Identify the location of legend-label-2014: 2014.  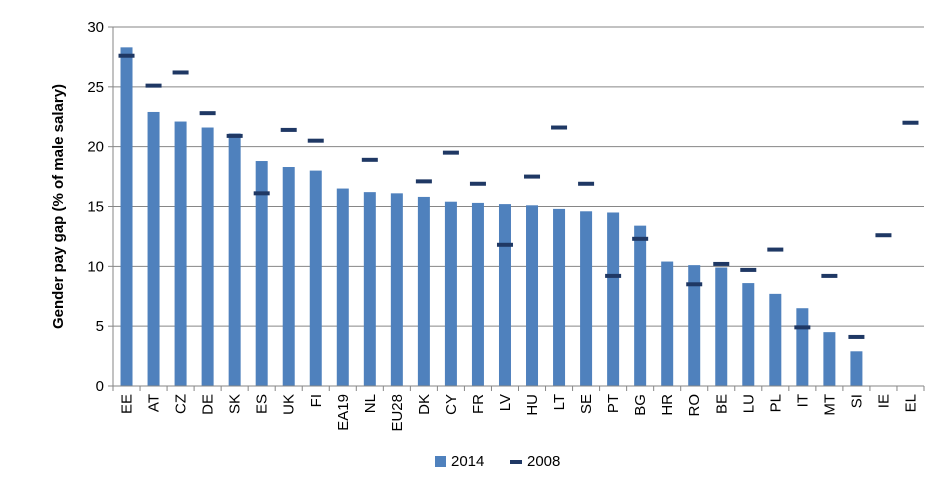
(467, 461).